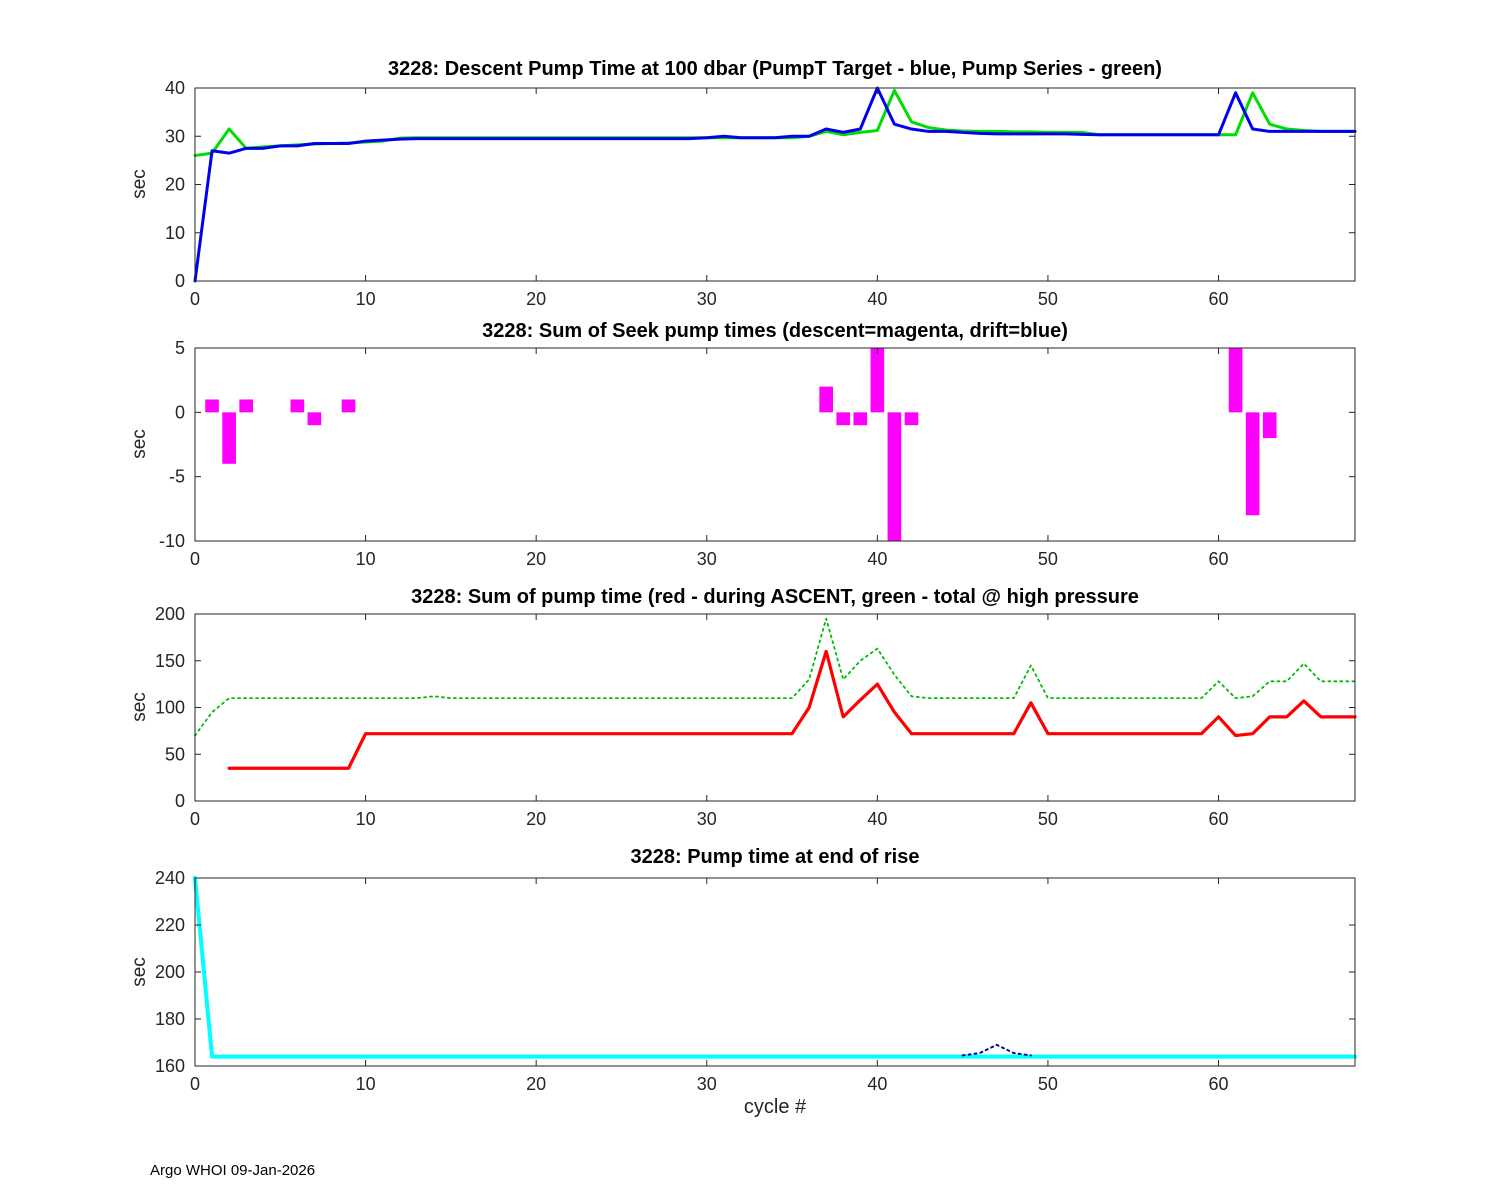  What do you see at coordinates (775, 1107) in the screenshot?
I see `x-axis-label: cycle #` at bounding box center [775, 1107].